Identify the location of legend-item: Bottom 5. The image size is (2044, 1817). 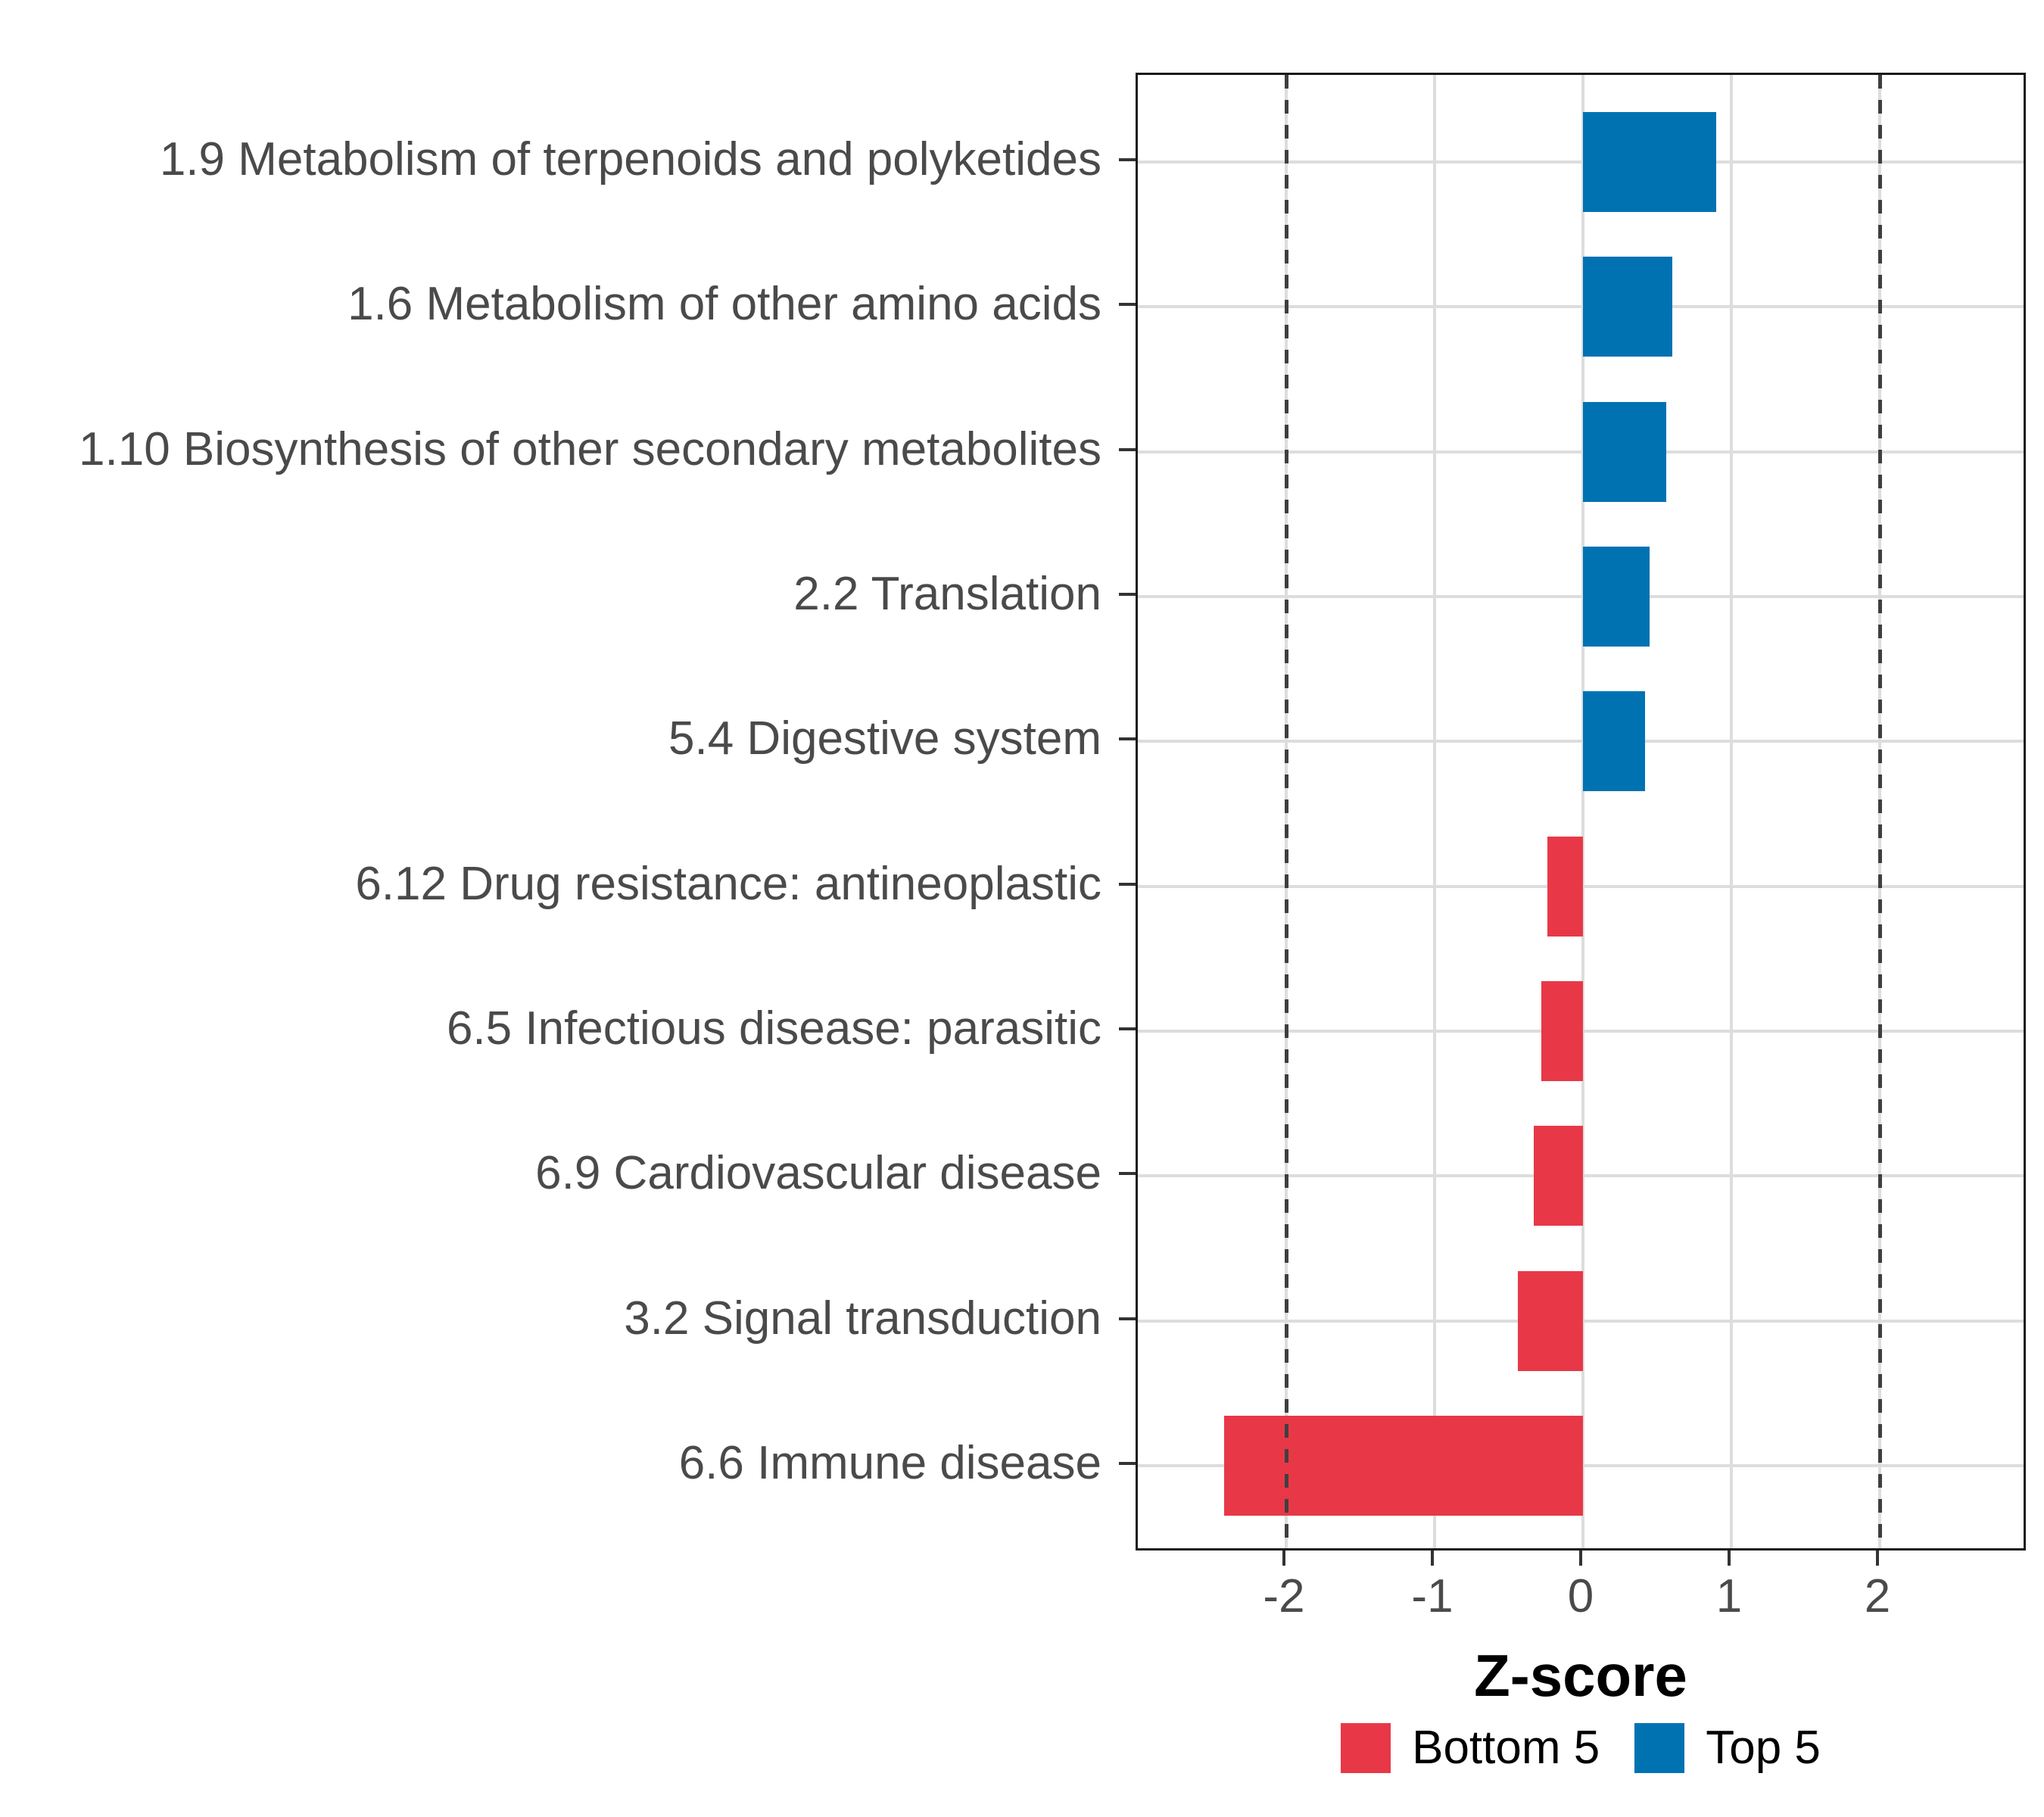
(1470, 1748).